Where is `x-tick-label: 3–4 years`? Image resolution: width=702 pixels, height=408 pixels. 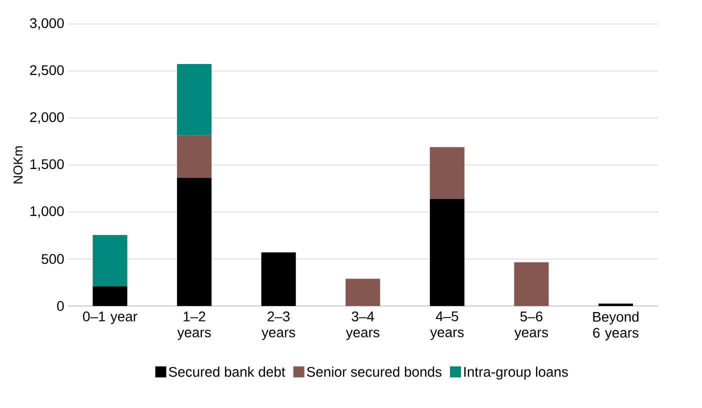 x-tick-label: 3–4 years is located at coordinates (363, 326).